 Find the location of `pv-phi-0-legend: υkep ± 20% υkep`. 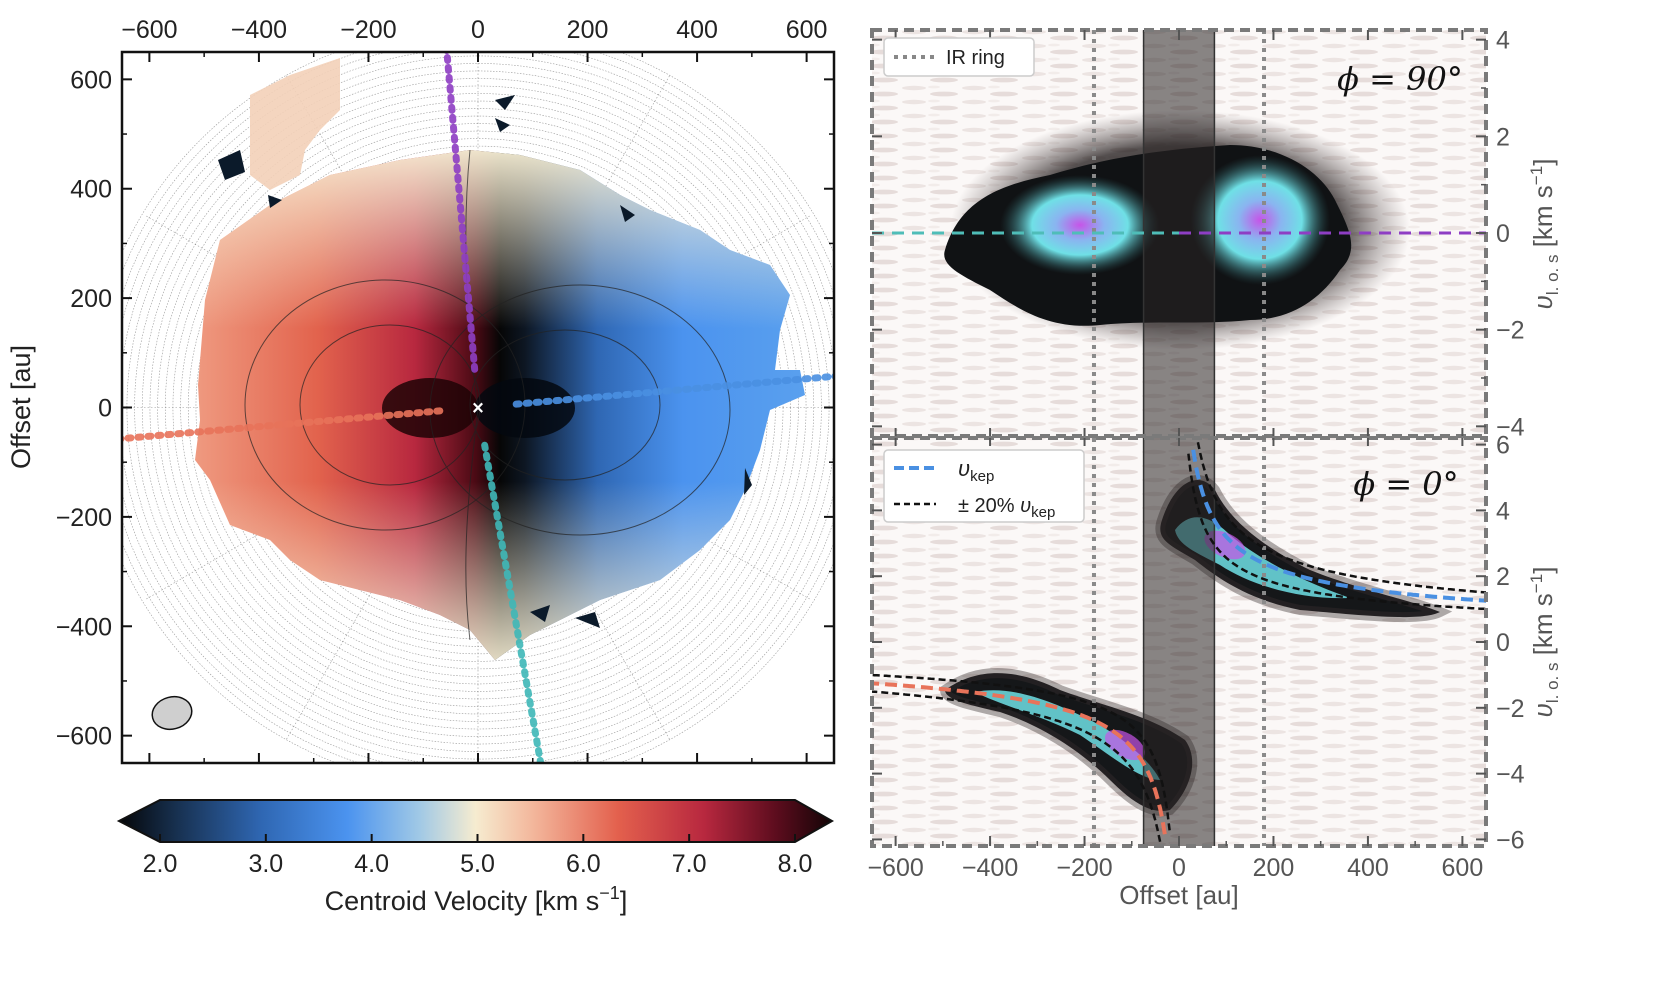

pv-phi-0-legend: υkep ± 20% υkep is located at coordinates (984, 486).